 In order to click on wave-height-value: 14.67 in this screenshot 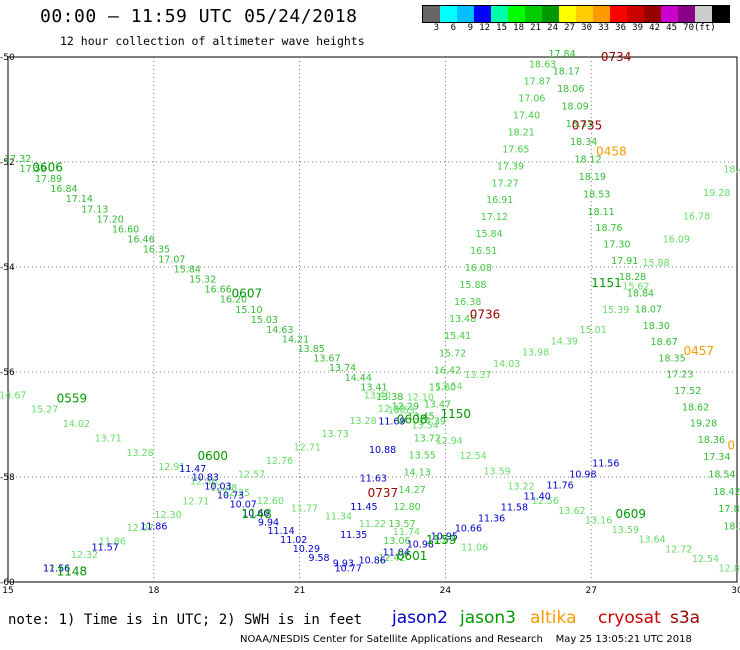, I will do `click(13, 395)`.